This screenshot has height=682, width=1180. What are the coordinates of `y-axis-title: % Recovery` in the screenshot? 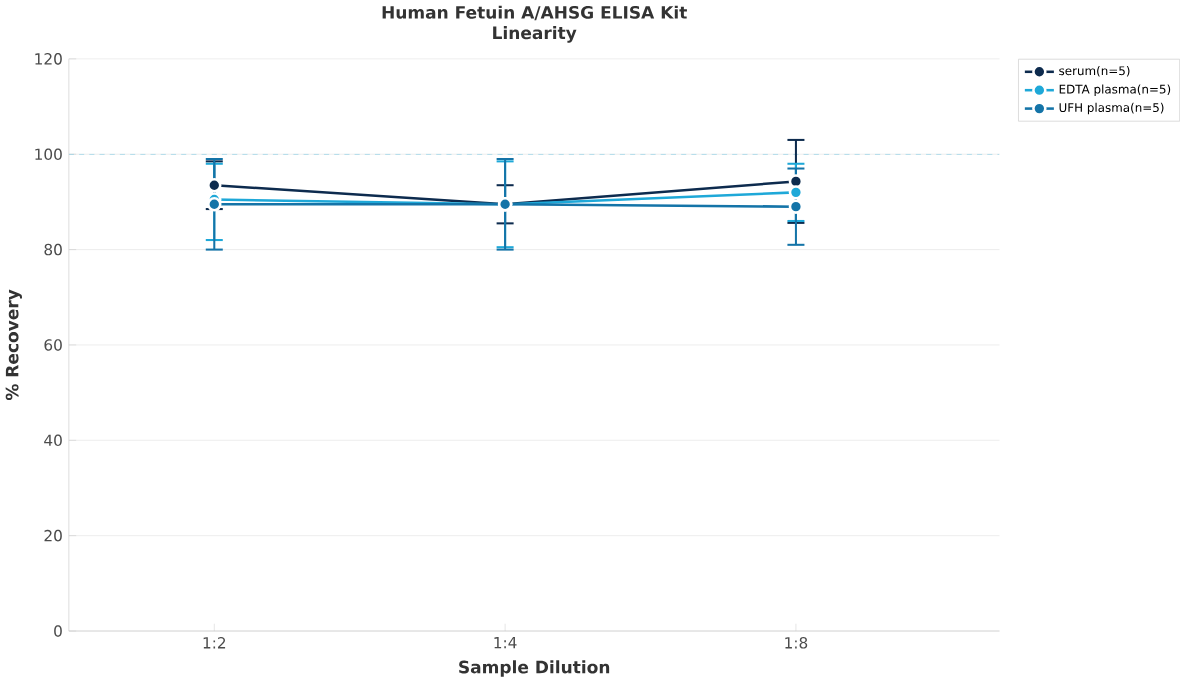 It's located at (13, 344).